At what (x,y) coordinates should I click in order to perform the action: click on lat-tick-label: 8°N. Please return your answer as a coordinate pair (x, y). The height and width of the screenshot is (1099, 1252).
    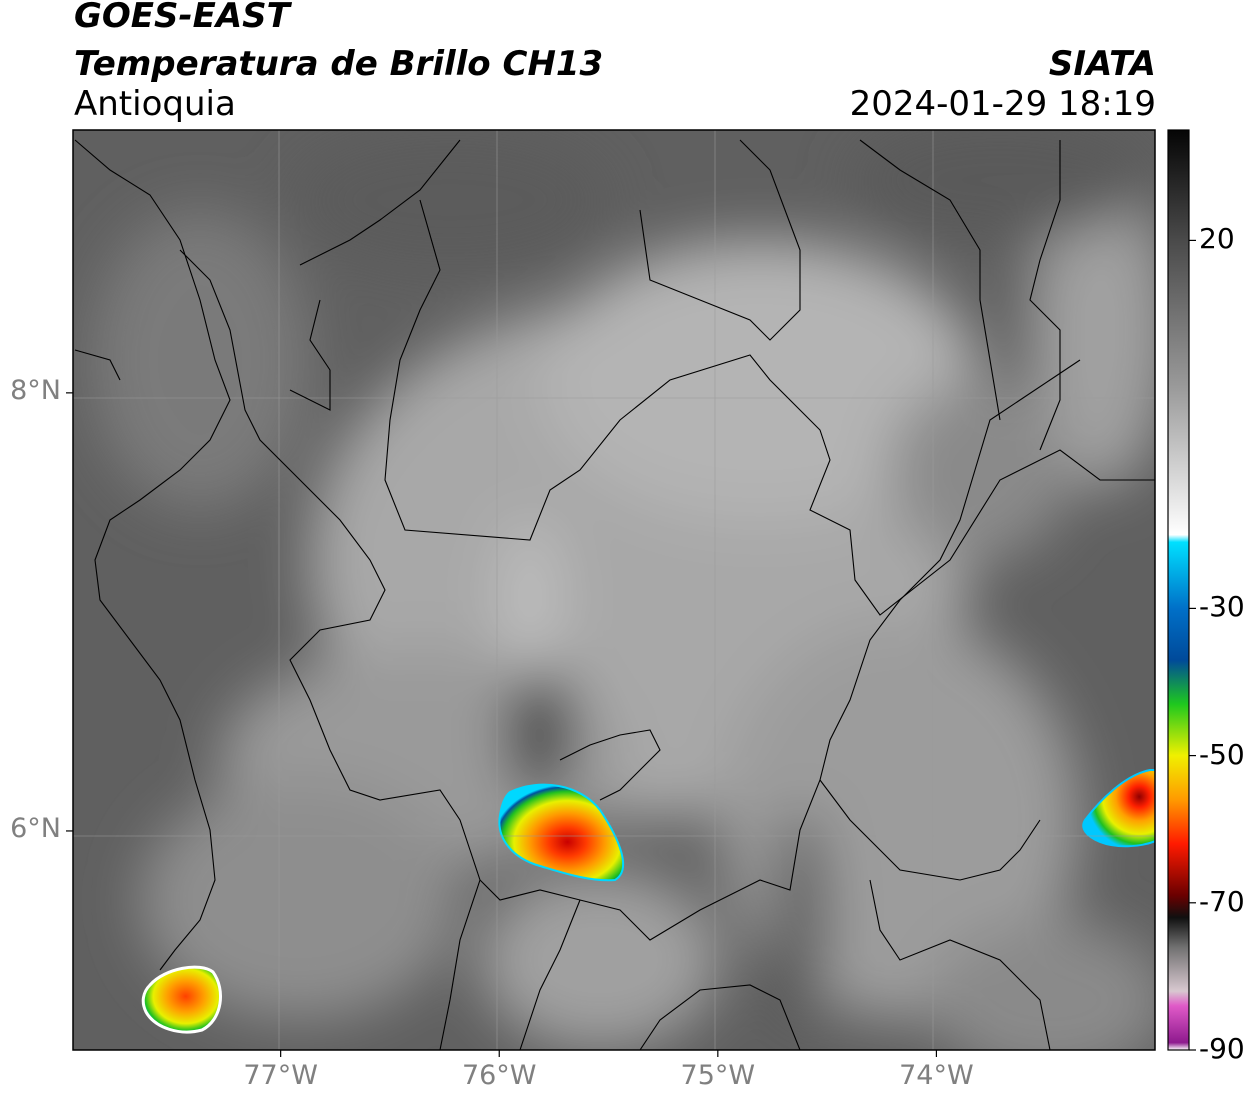
    Looking at the image, I should click on (35, 390).